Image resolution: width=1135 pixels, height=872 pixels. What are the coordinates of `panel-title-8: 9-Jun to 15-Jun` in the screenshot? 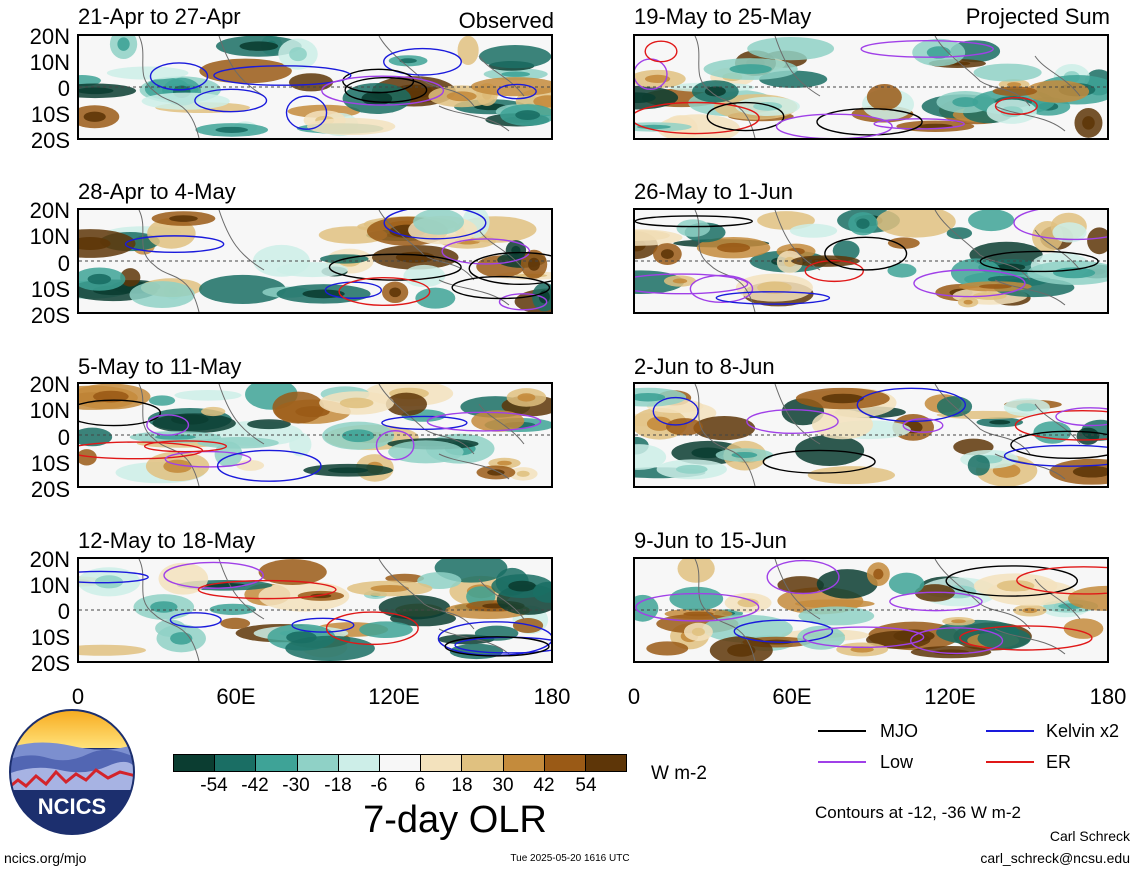 It's located at (710, 540).